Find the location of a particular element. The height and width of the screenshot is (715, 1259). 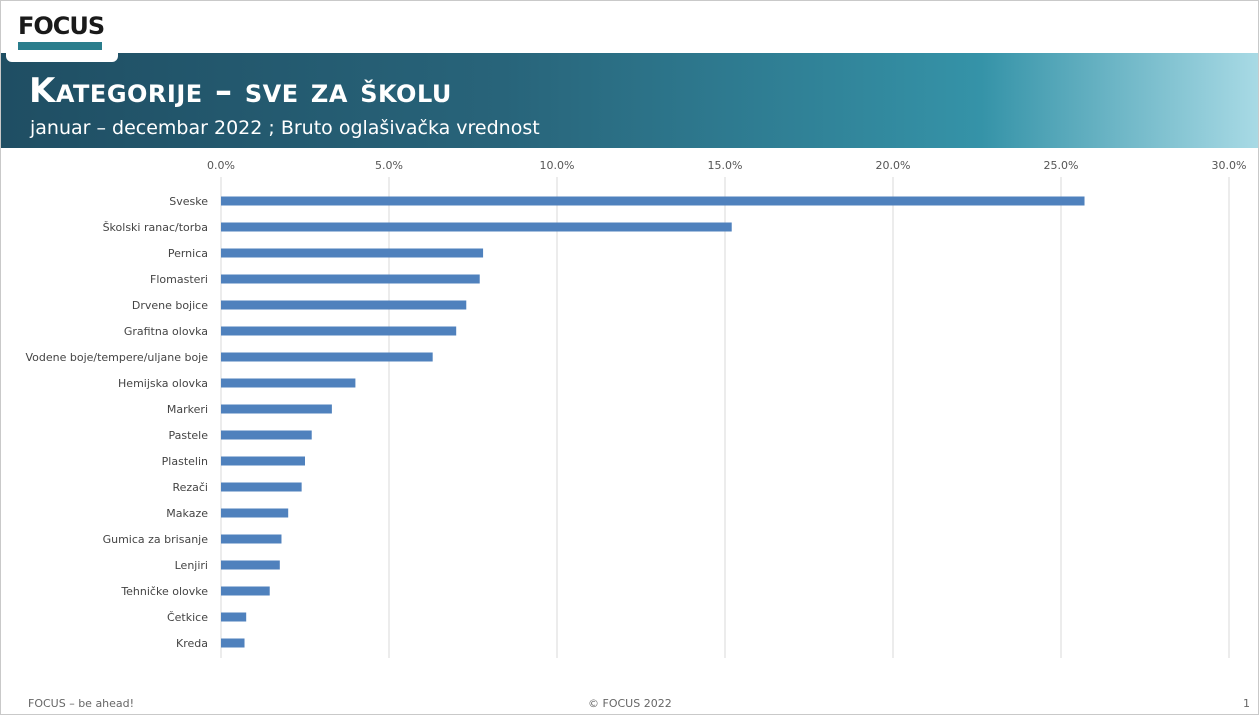

category-label: Vodene boje/tempere/uljane boje is located at coordinates (116, 357).